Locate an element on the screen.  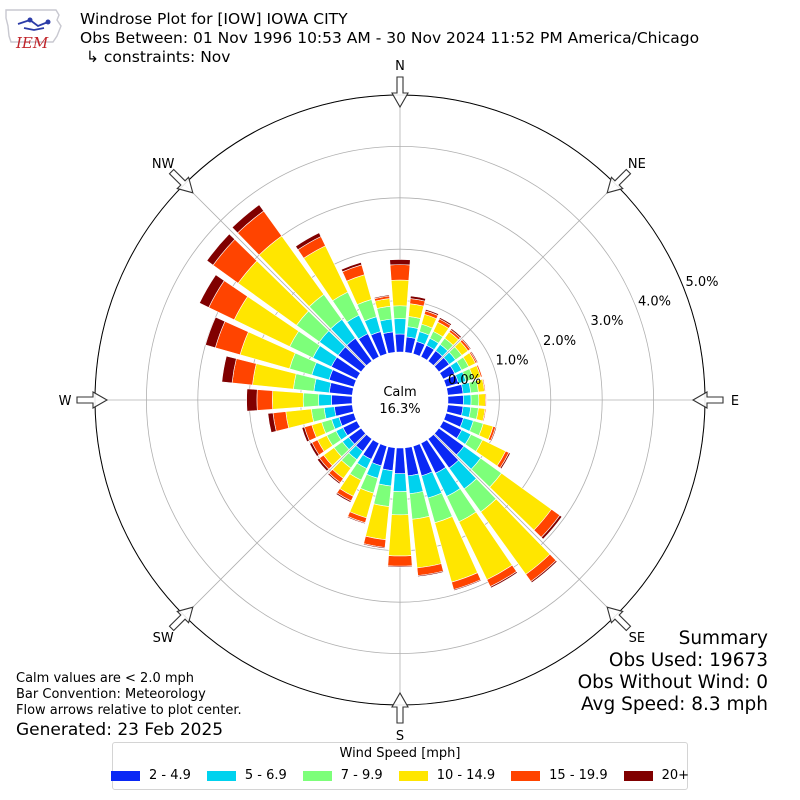
legend-title: Wind Speed [mph] is located at coordinates (400, 753).